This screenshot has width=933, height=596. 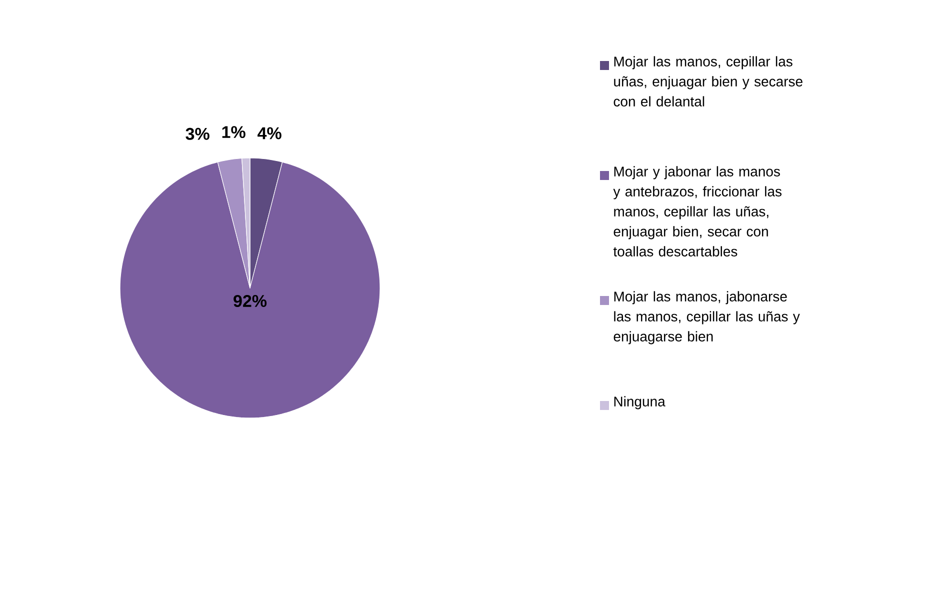 I want to click on legend-label: Mojar las manos, cepillar las uñas, enjuagar bien y secarse con el delantal, so click(x=708, y=81).